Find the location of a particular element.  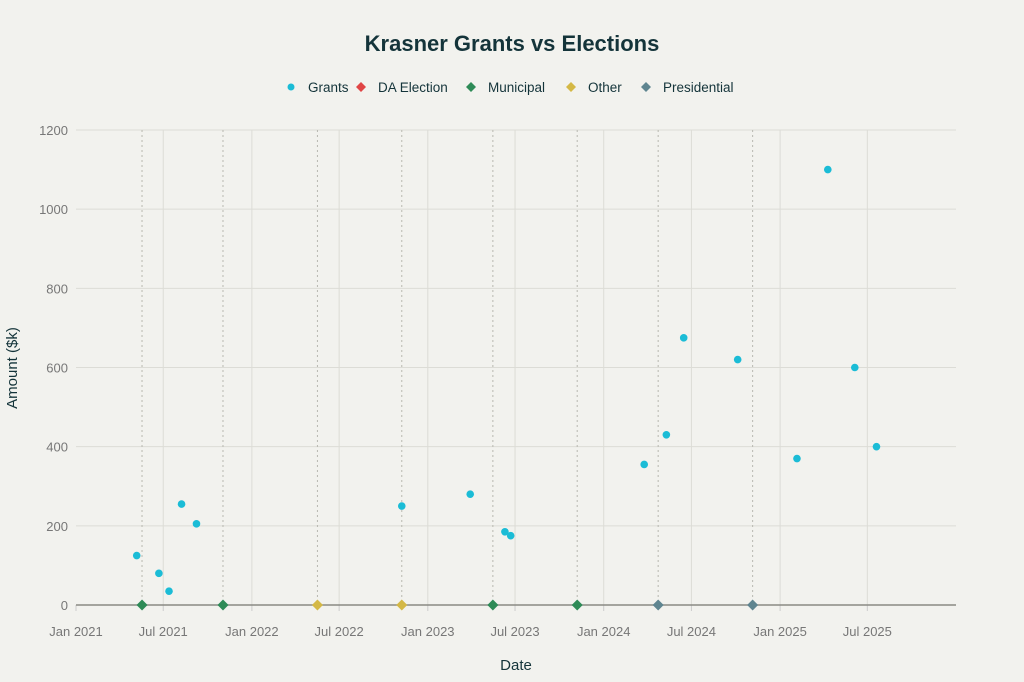

legend-circle-icon is located at coordinates (291, 87).